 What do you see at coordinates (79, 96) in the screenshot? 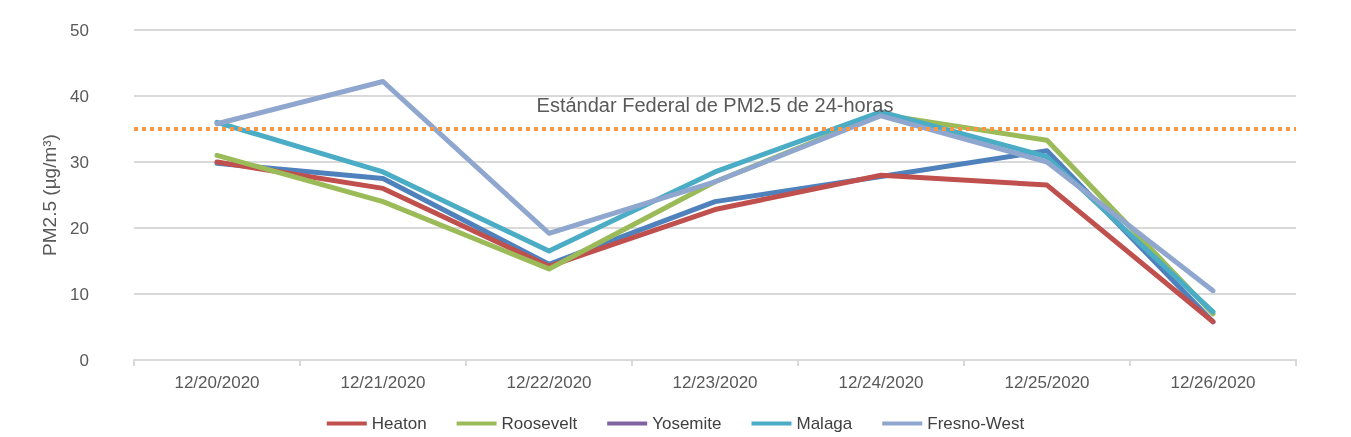
I see `y-tick-label: 40` at bounding box center [79, 96].